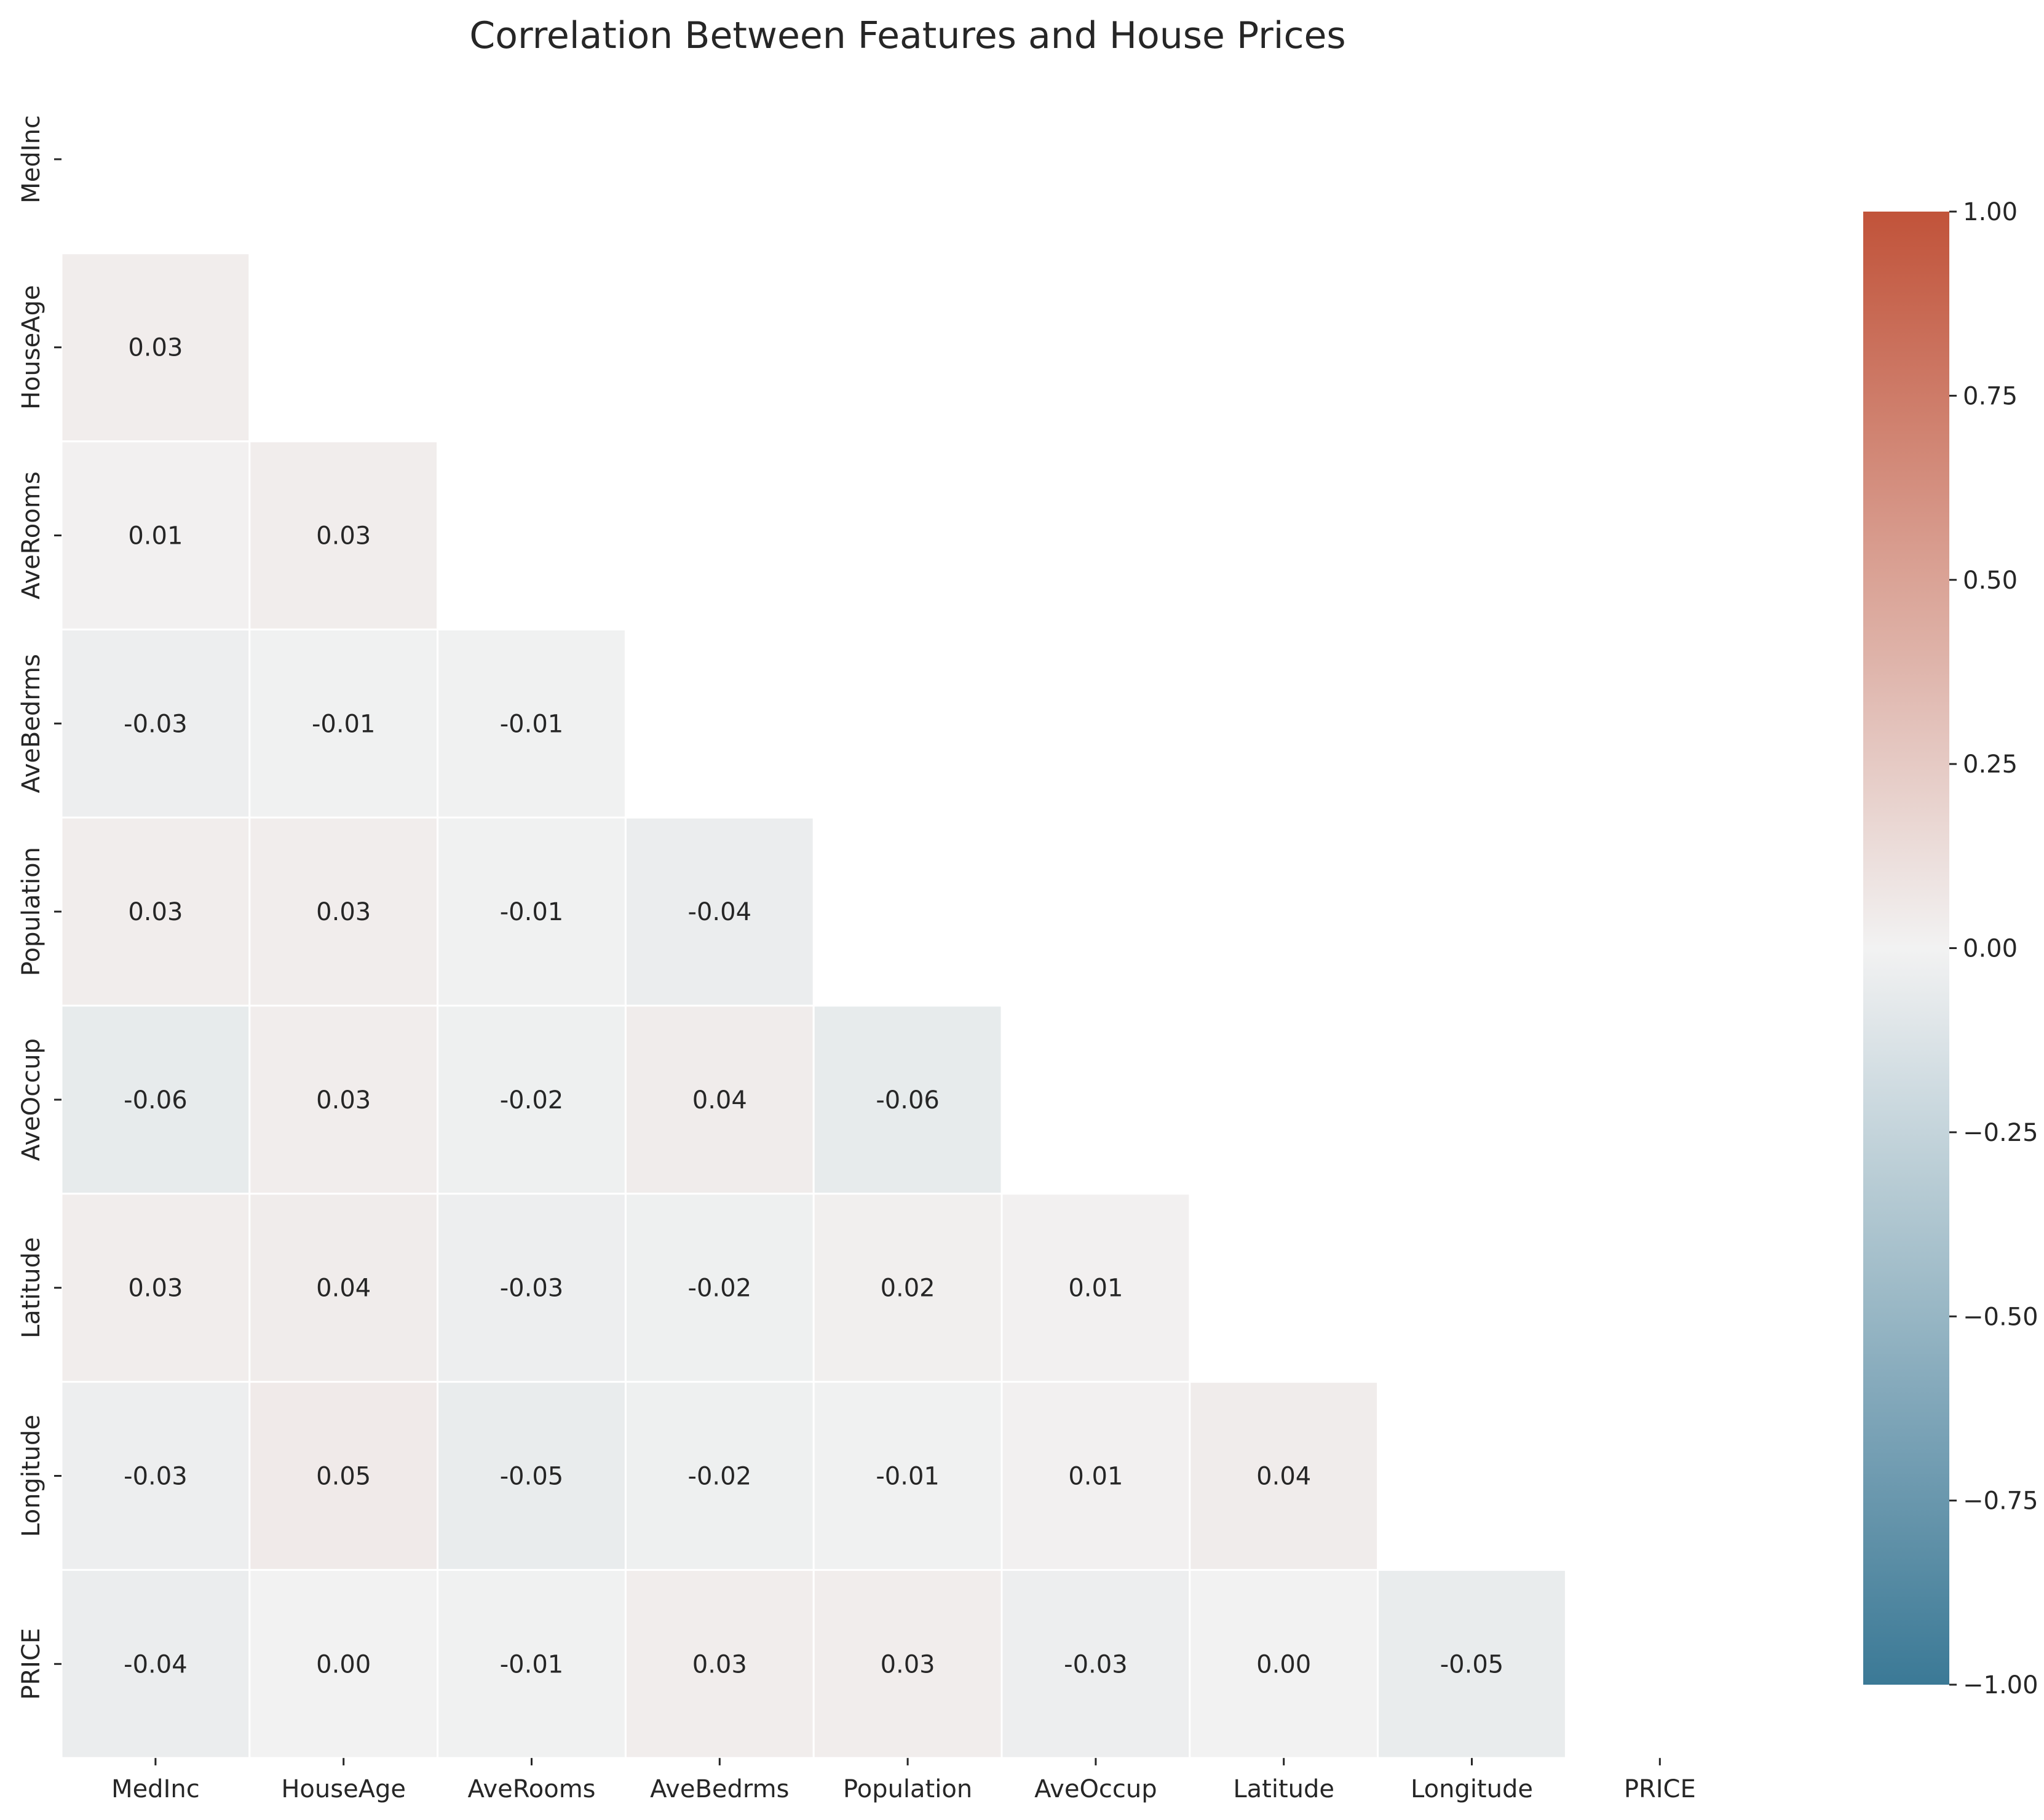 The width and height of the screenshot is (2044, 1820). What do you see at coordinates (1283, 1789) in the screenshot?
I see `x-tick-label: Latitude` at bounding box center [1283, 1789].